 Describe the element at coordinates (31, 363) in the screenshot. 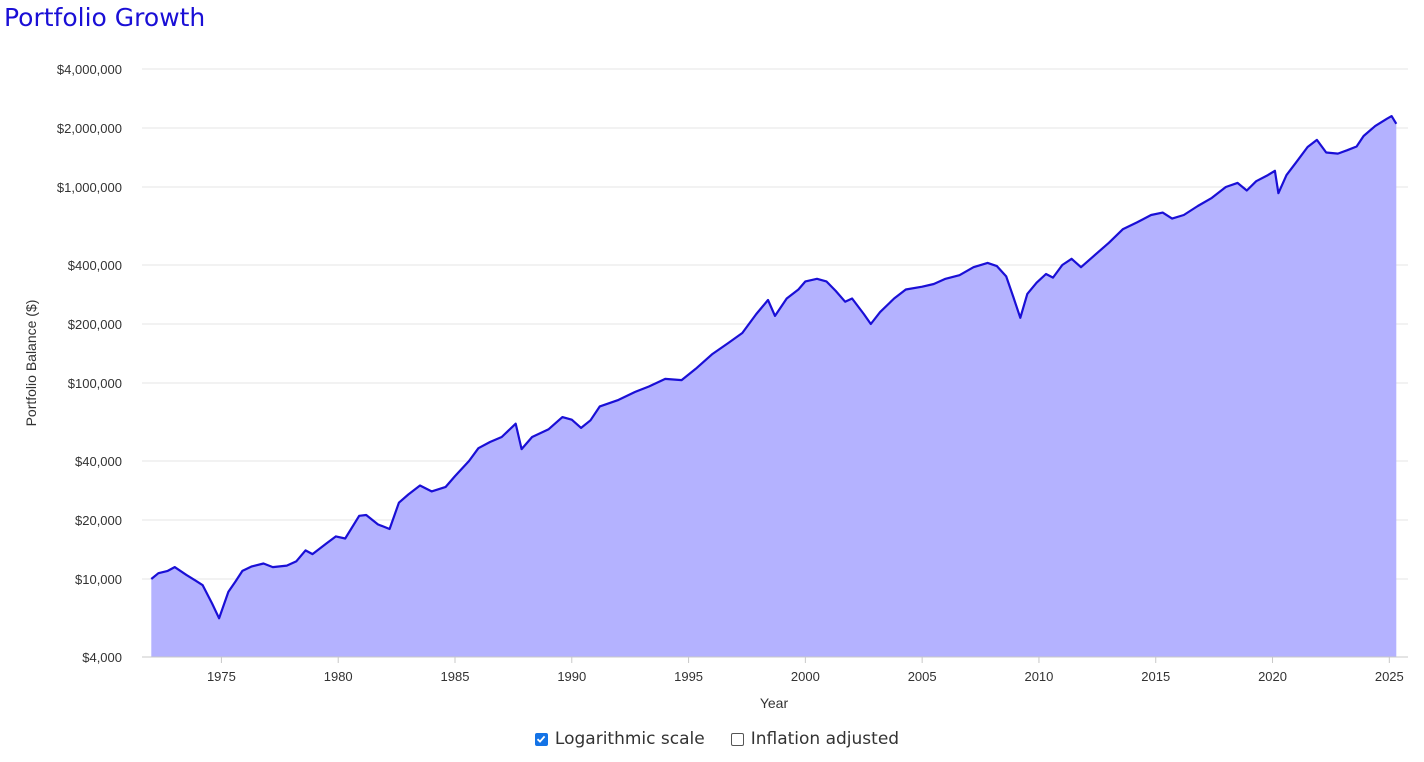

I see `y-axis-title: Portfolio Balance ($)` at that location.